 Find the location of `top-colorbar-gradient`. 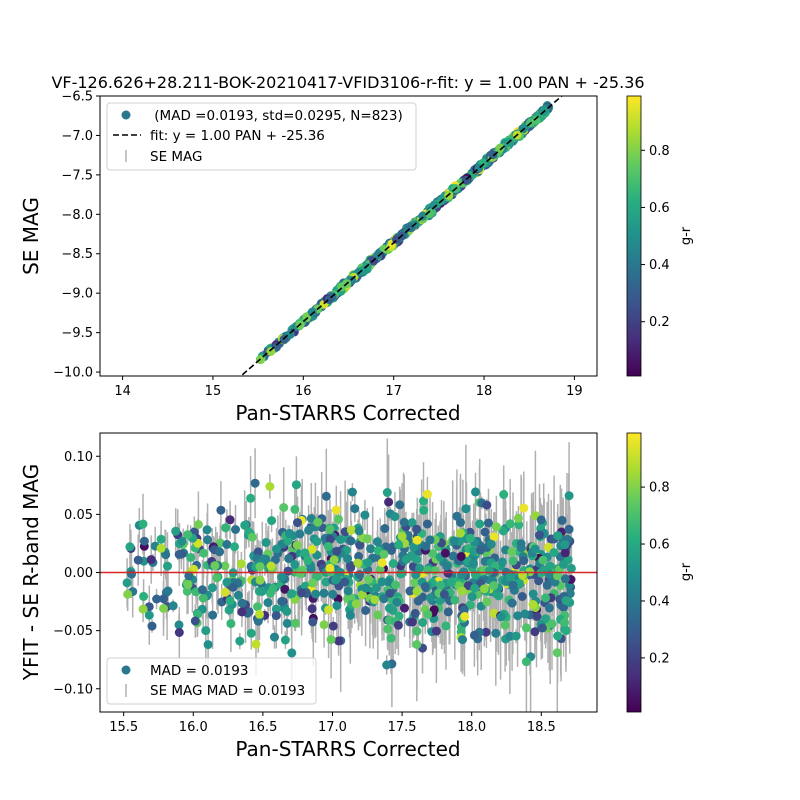

top-colorbar-gradient is located at coordinates (634, 236).